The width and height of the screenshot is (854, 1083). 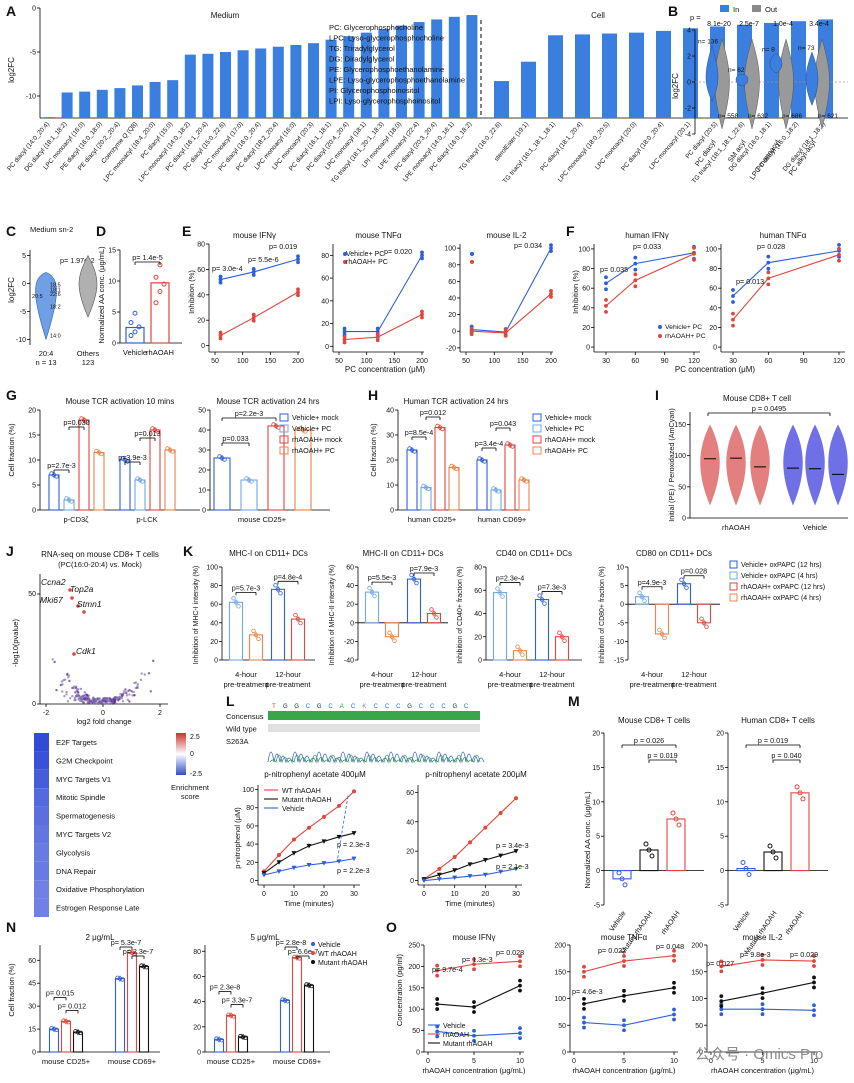 I want to click on M0-y-tick-label: 15, so click(x=596, y=768).